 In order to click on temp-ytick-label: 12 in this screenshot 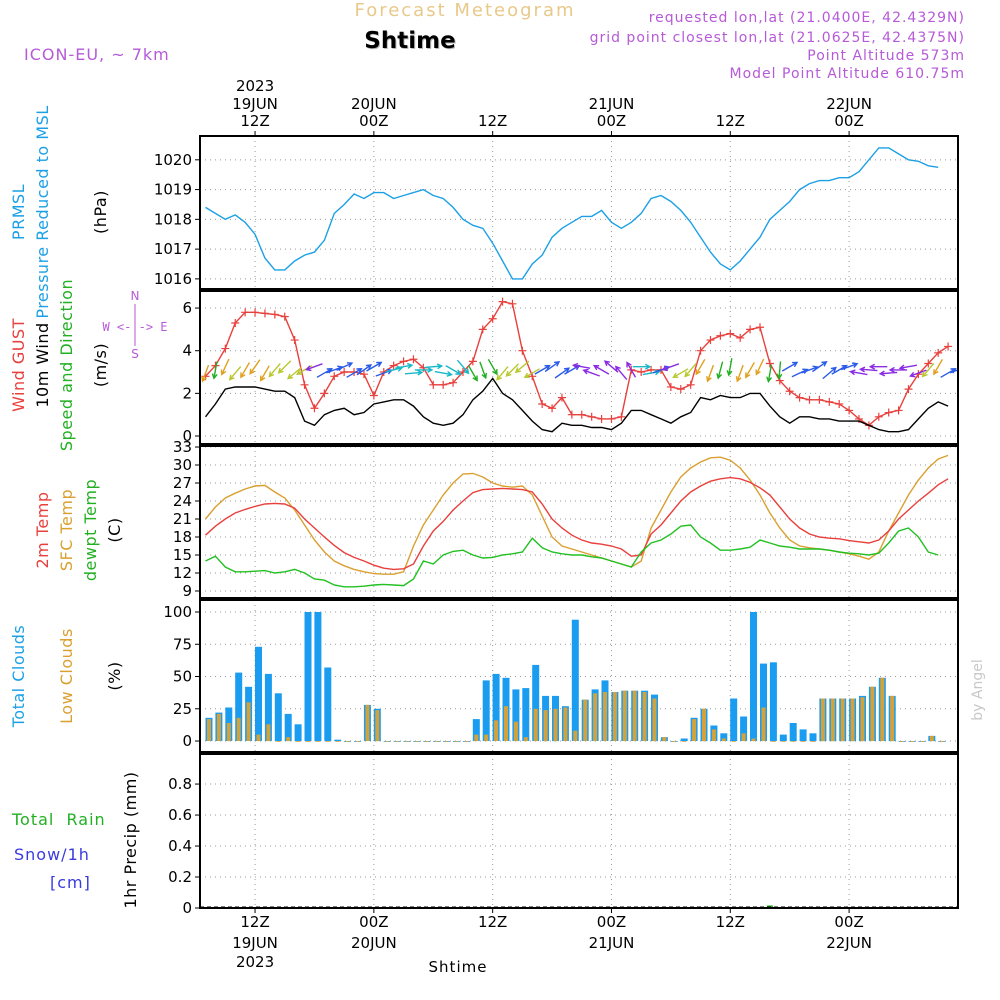, I will do `click(182, 573)`.